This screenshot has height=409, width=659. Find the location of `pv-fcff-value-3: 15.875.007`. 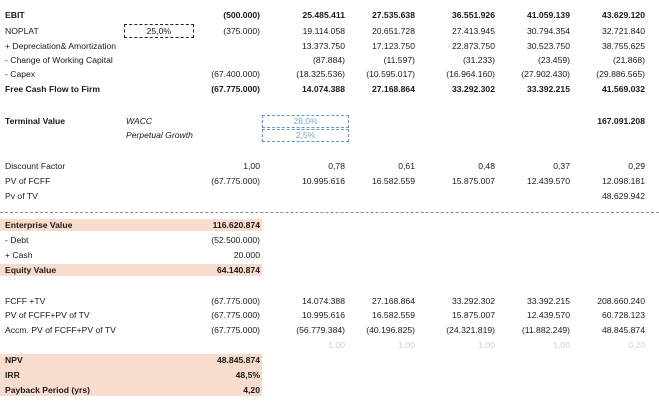

pv-fcff-value-3: 15.875.007 is located at coordinates (473, 181).